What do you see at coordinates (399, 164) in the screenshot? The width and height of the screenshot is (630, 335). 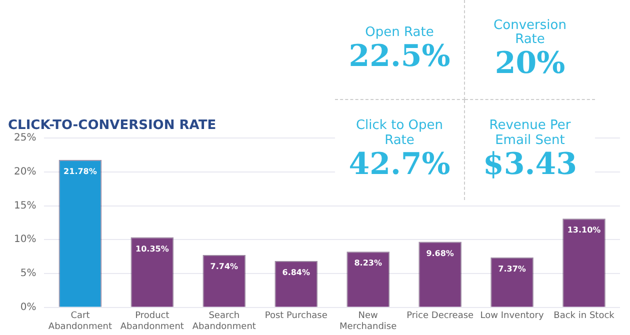 I see `annotation: 42.7%` at bounding box center [399, 164].